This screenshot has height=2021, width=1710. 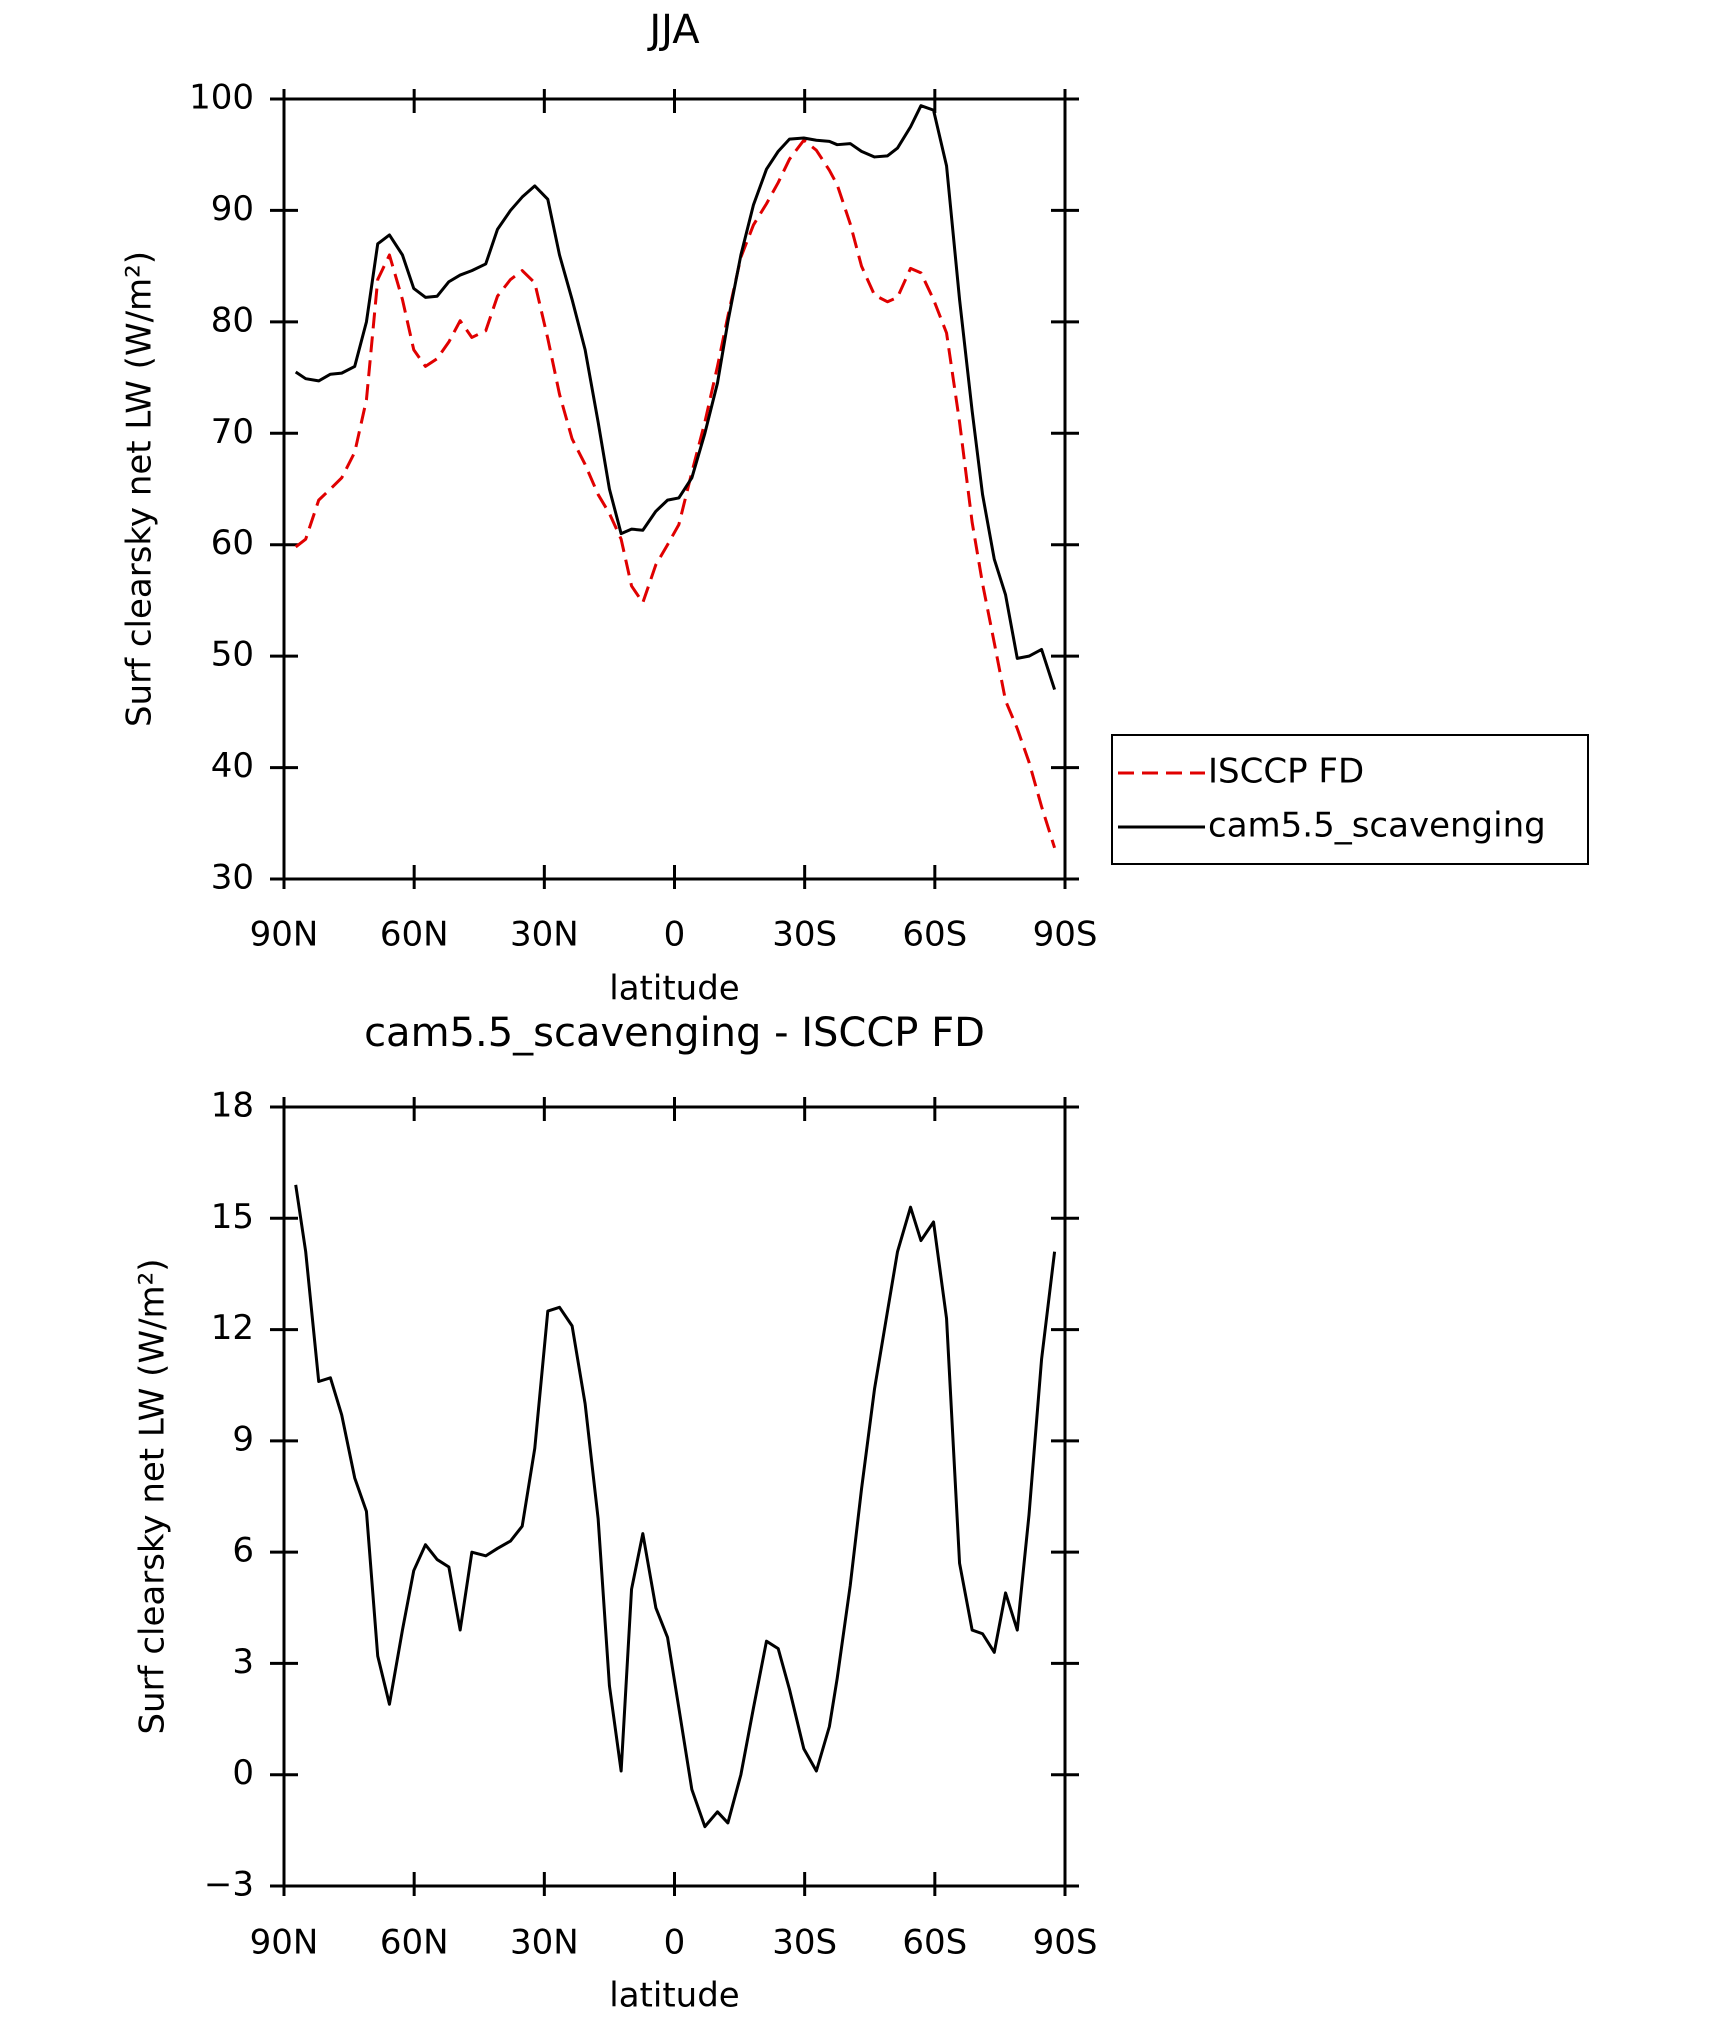 What do you see at coordinates (243, 1773) in the screenshot?
I see `y-tick-label: 0` at bounding box center [243, 1773].